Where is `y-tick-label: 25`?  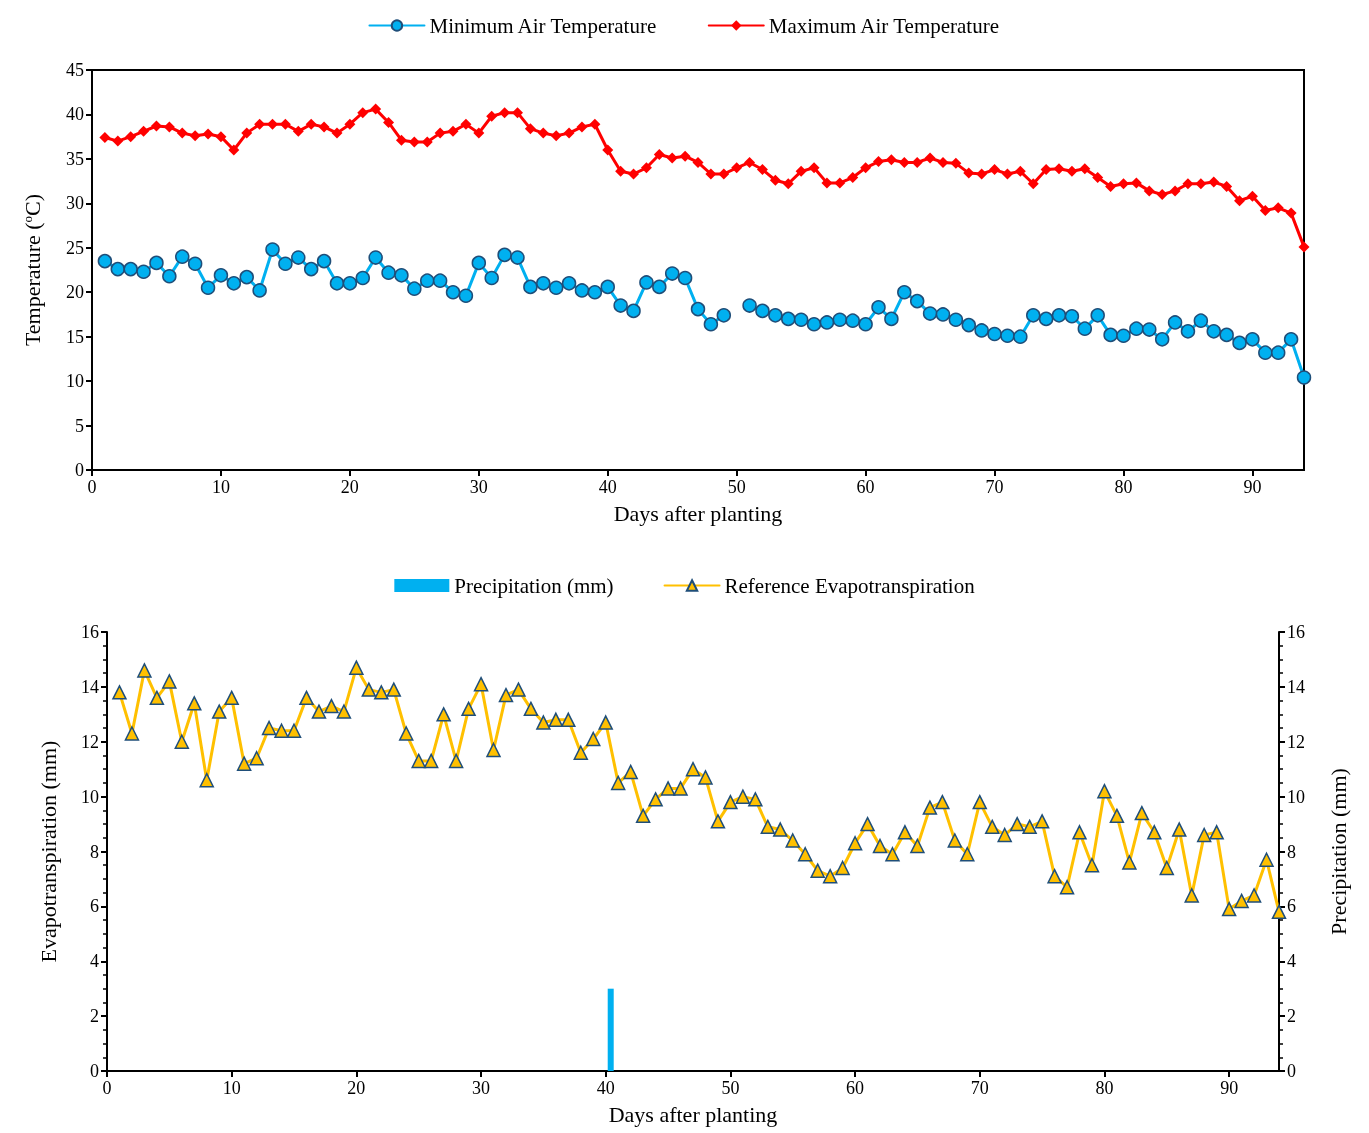
y-tick-label: 25 is located at coordinates (75, 247).